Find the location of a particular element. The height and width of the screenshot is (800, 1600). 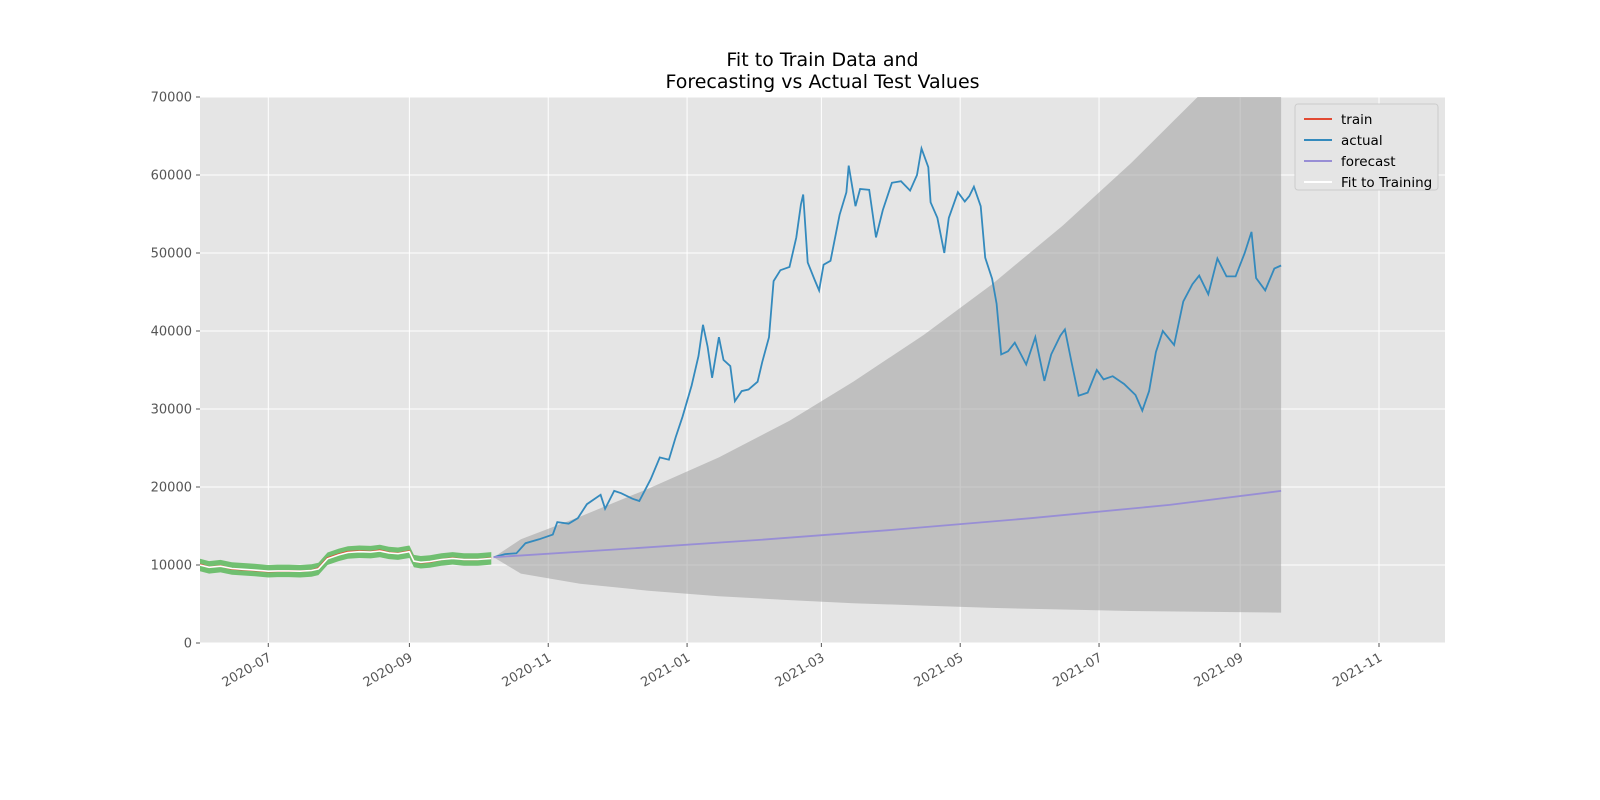

y-tick-label: 60000 is located at coordinates (171, 176).